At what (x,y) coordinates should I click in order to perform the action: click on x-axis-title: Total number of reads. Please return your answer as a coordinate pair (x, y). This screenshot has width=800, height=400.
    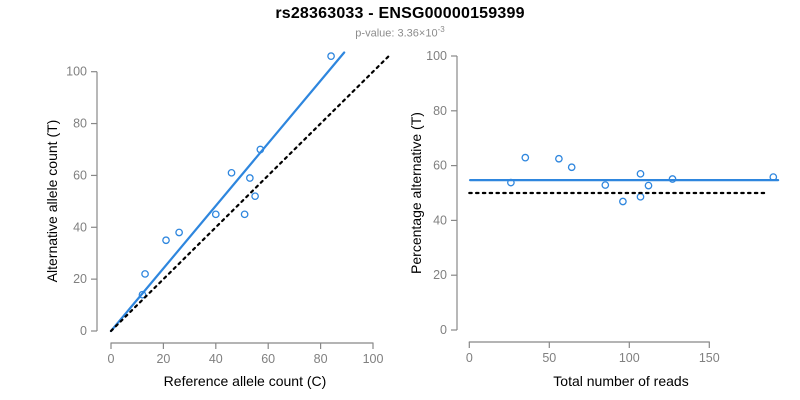
    Looking at the image, I should click on (620, 381).